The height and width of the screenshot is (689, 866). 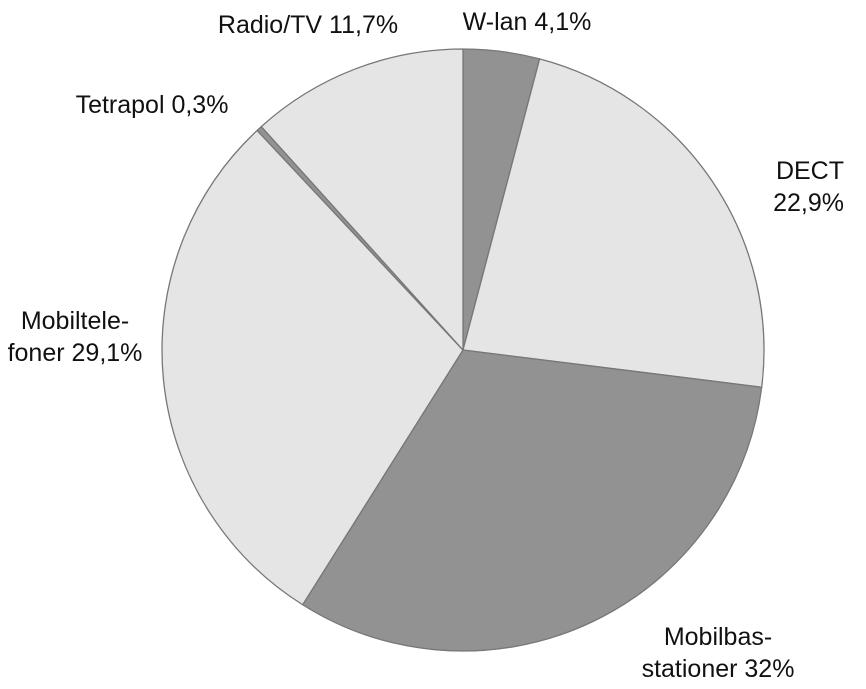 I want to click on pie-slice-radio-tv, so click(x=362, y=199).